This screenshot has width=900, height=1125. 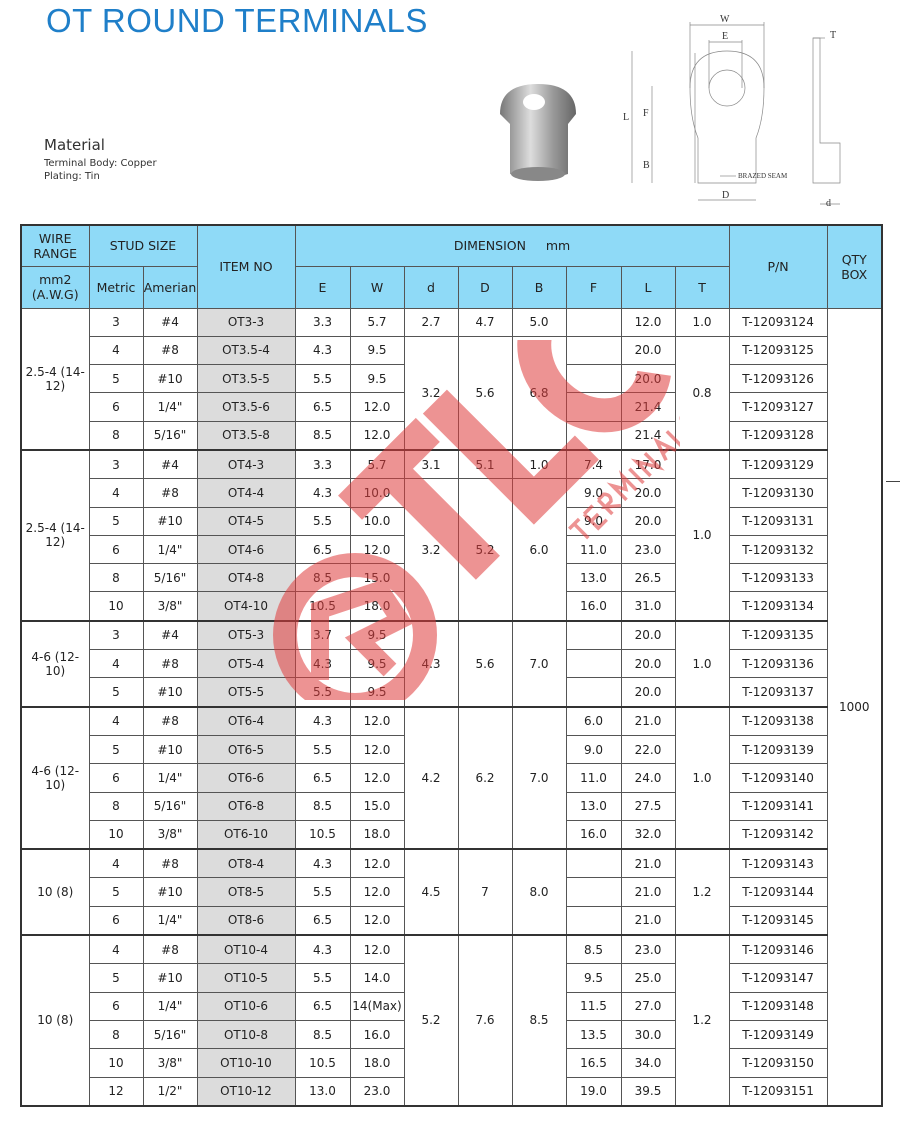 What do you see at coordinates (377, 1091) in the screenshot?
I see `dim-w-cell: 23.0` at bounding box center [377, 1091].